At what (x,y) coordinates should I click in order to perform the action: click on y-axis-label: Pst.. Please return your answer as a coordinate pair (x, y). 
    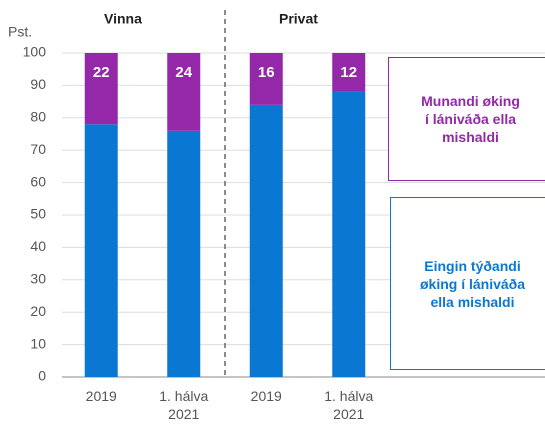
    Looking at the image, I should click on (20, 32).